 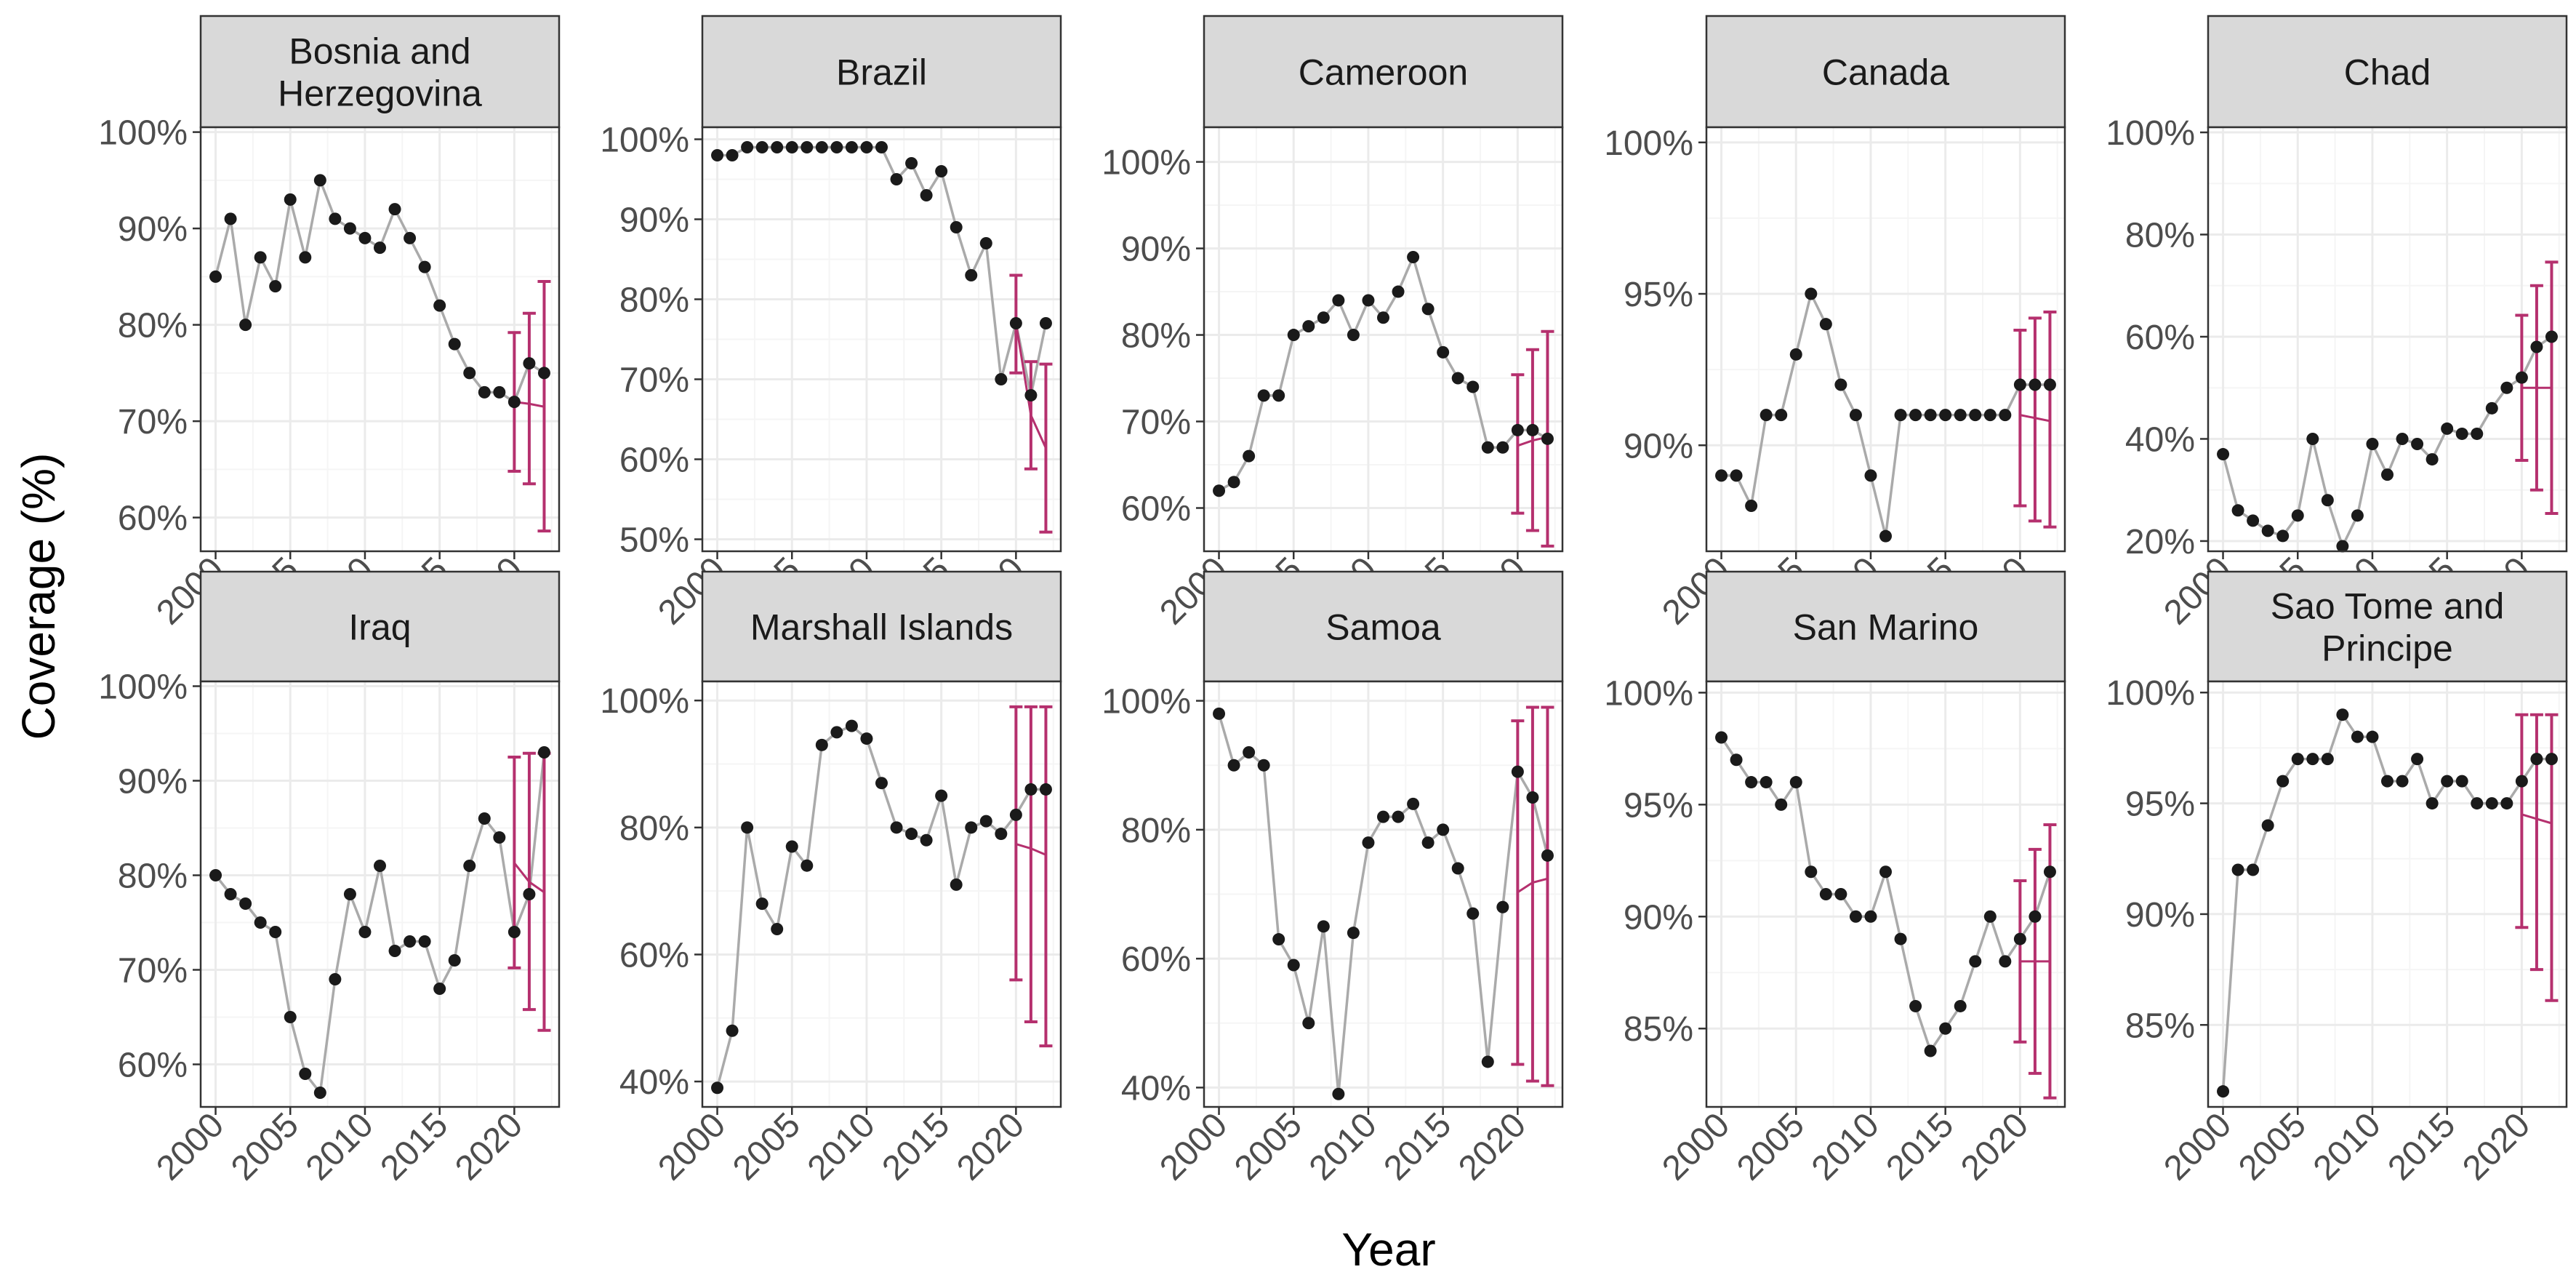 What do you see at coordinates (2388, 606) in the screenshot?
I see `facet-title: Sao Tome and` at bounding box center [2388, 606].